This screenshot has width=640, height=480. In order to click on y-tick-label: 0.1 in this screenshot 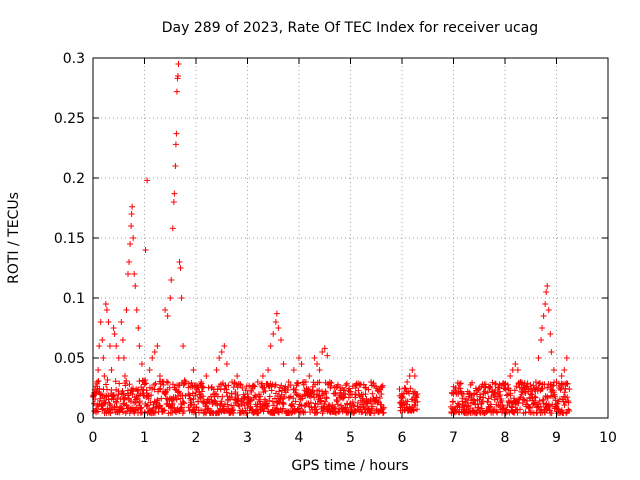, I will do `click(74, 299)`.